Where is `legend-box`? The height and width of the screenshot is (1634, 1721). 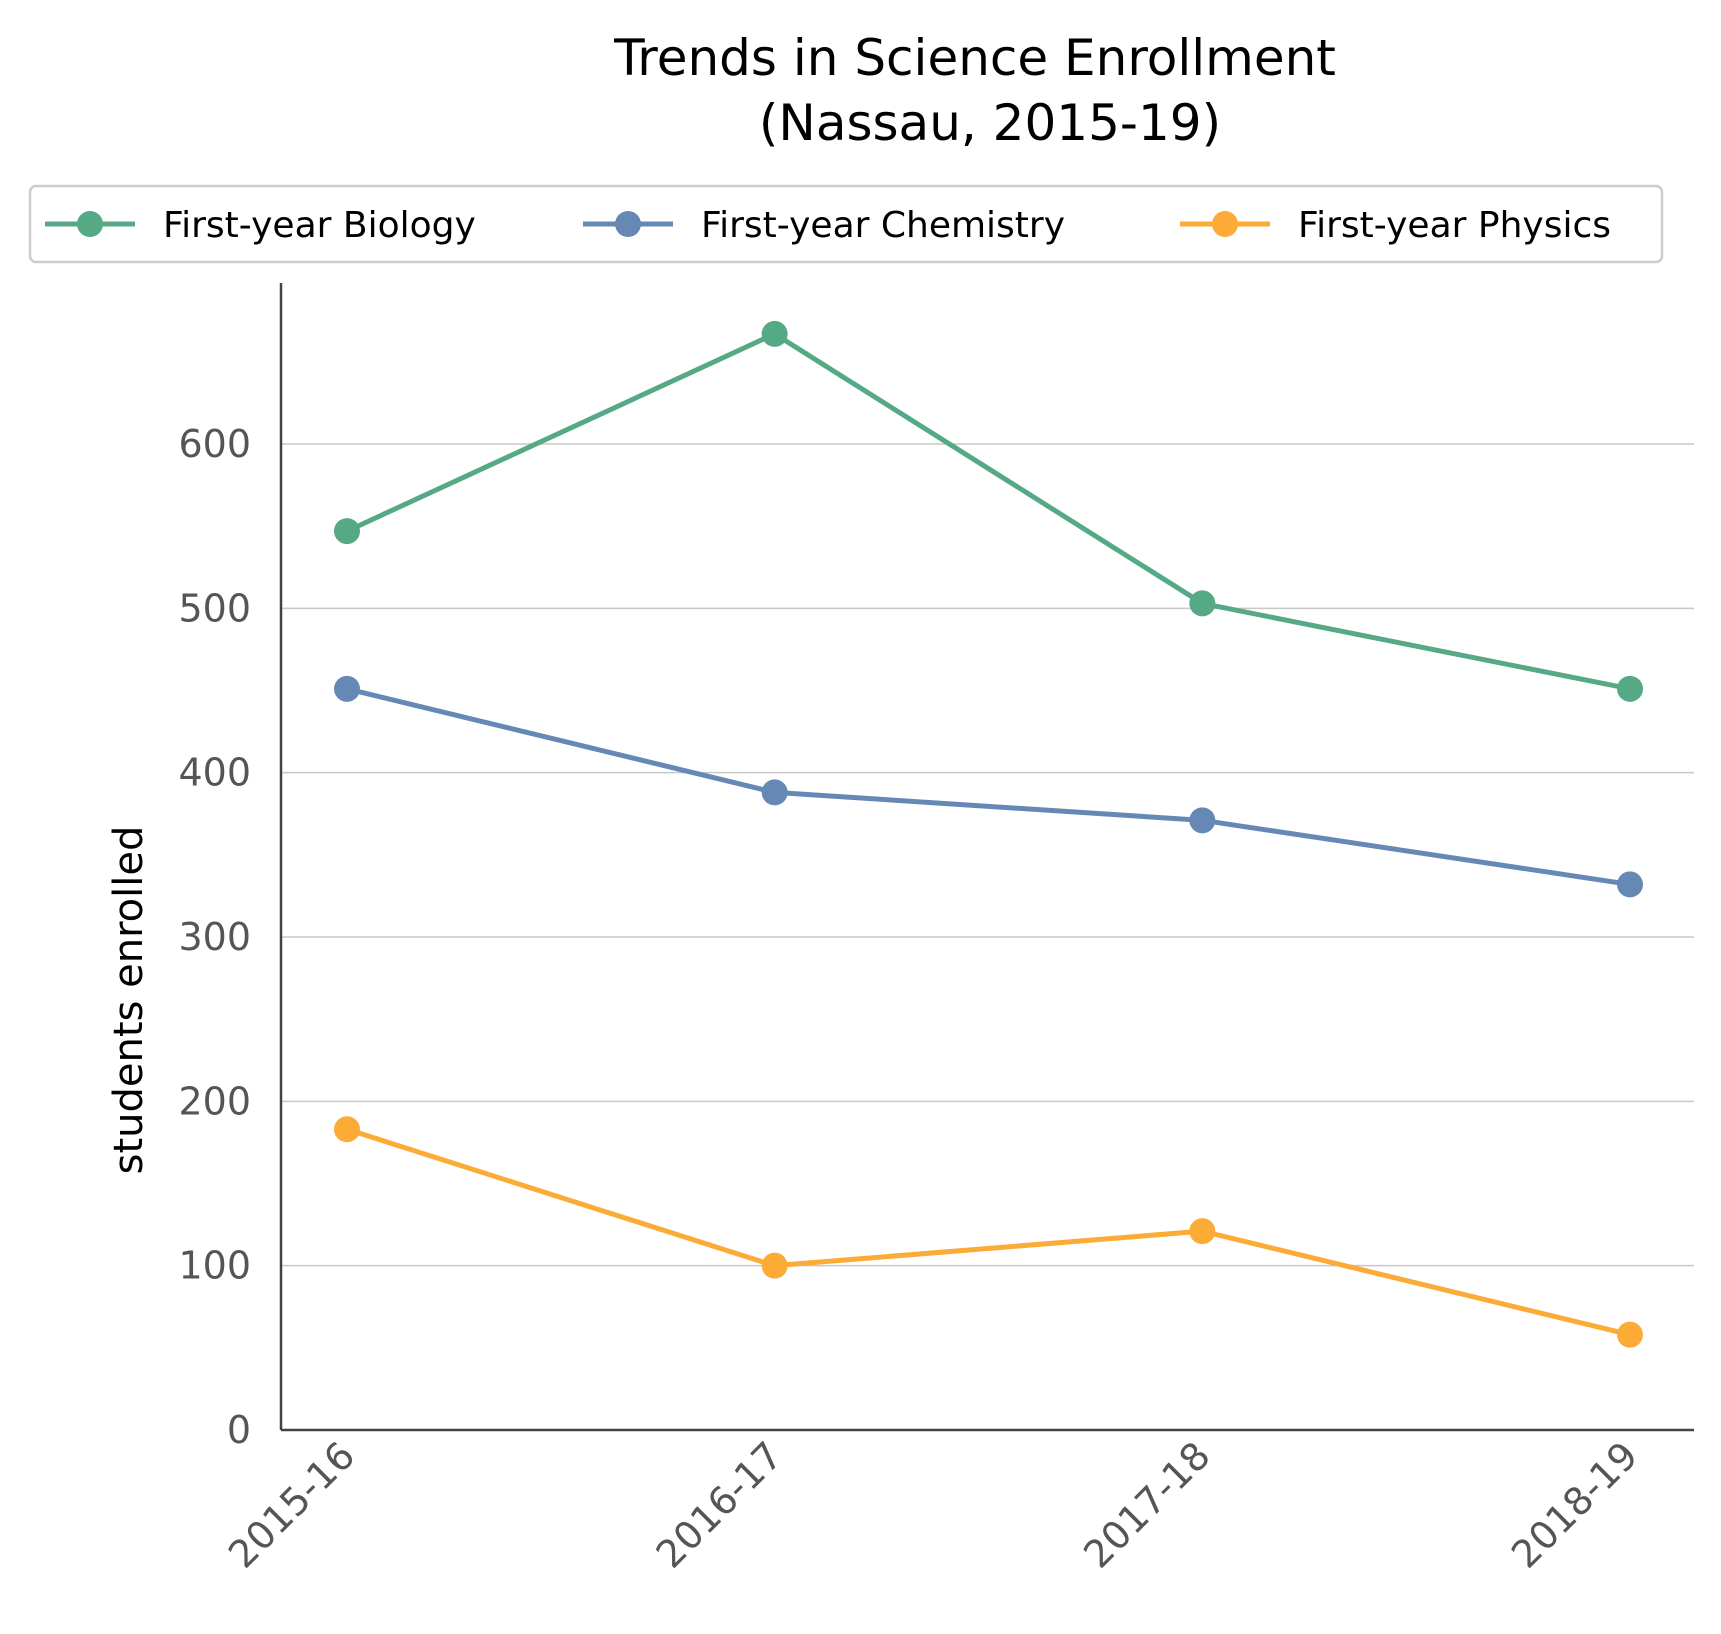 legend-box is located at coordinates (846, 224).